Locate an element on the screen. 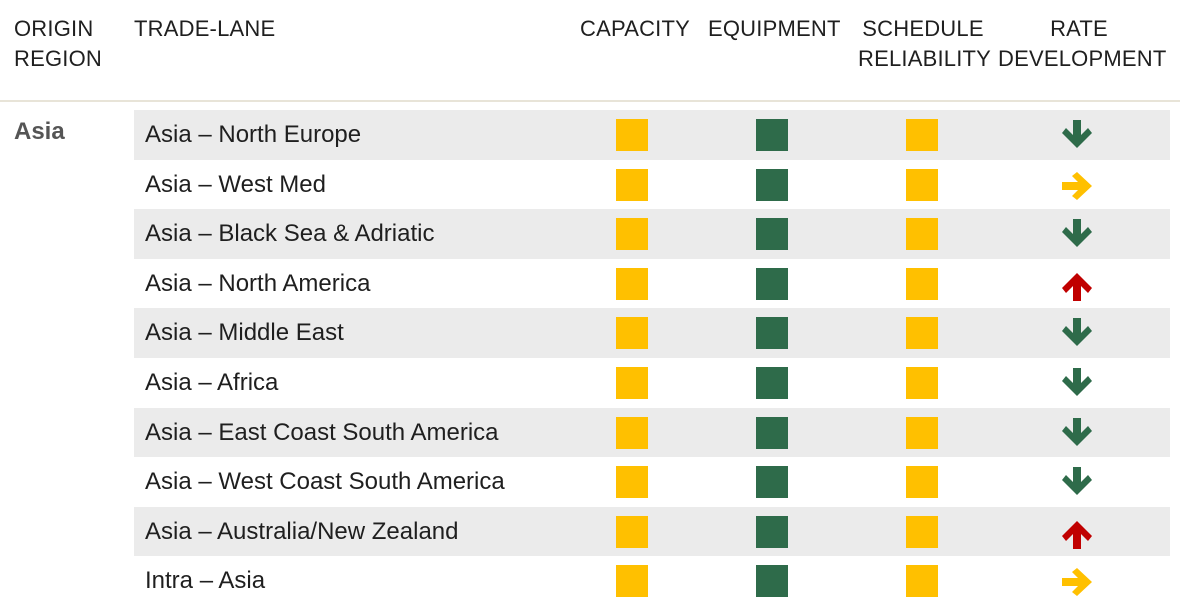  trade-lane-label: Asia – North America is located at coordinates (258, 283).